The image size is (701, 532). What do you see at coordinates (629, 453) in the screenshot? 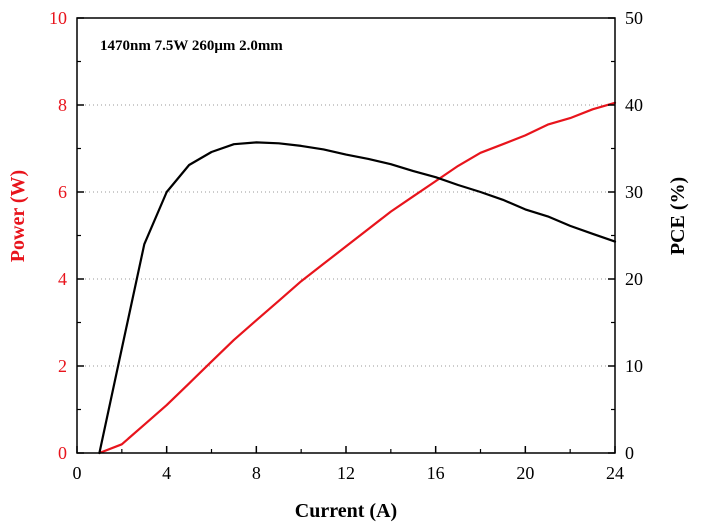
I see `right-y-tick-label: 0` at bounding box center [629, 453].